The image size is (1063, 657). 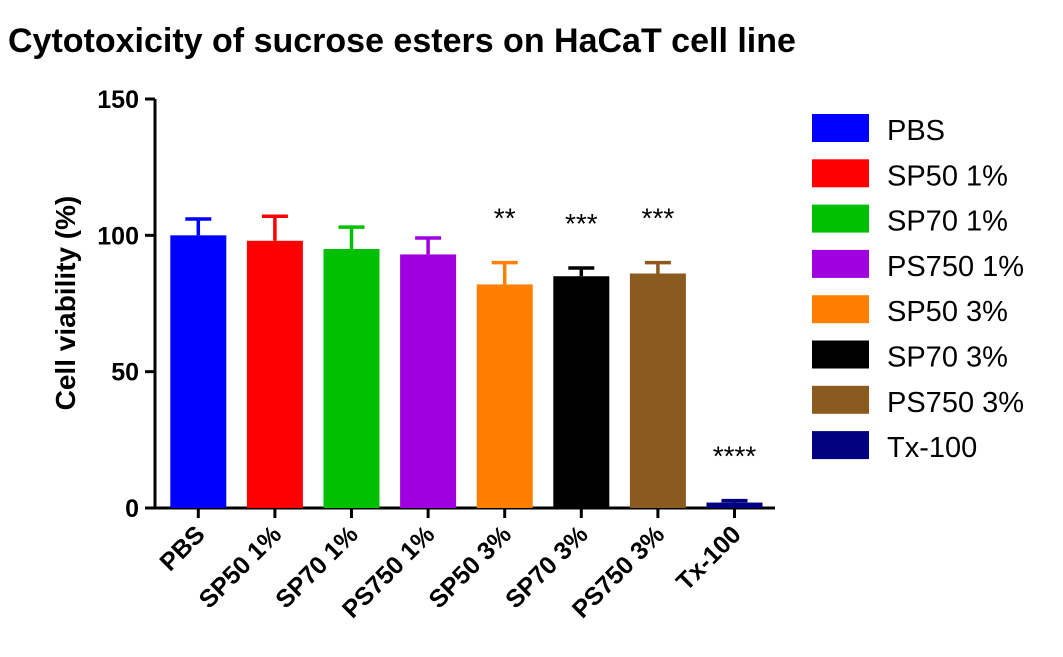 What do you see at coordinates (505, 218) in the screenshot?
I see `significance-label: **` at bounding box center [505, 218].